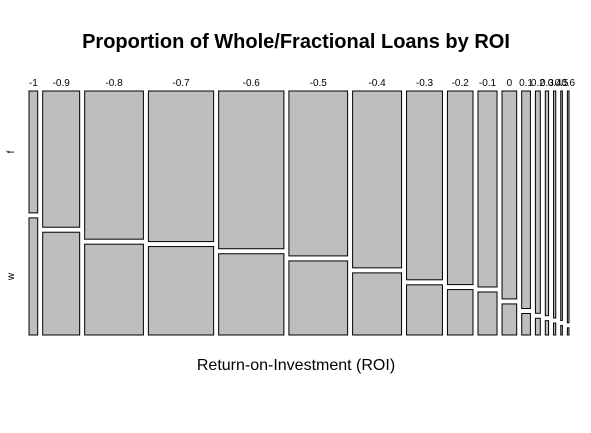 This screenshot has width=591, height=433. Describe the element at coordinates (296, 365) in the screenshot. I see `x-axis-label: Return-on-Investment (ROI)` at that location.